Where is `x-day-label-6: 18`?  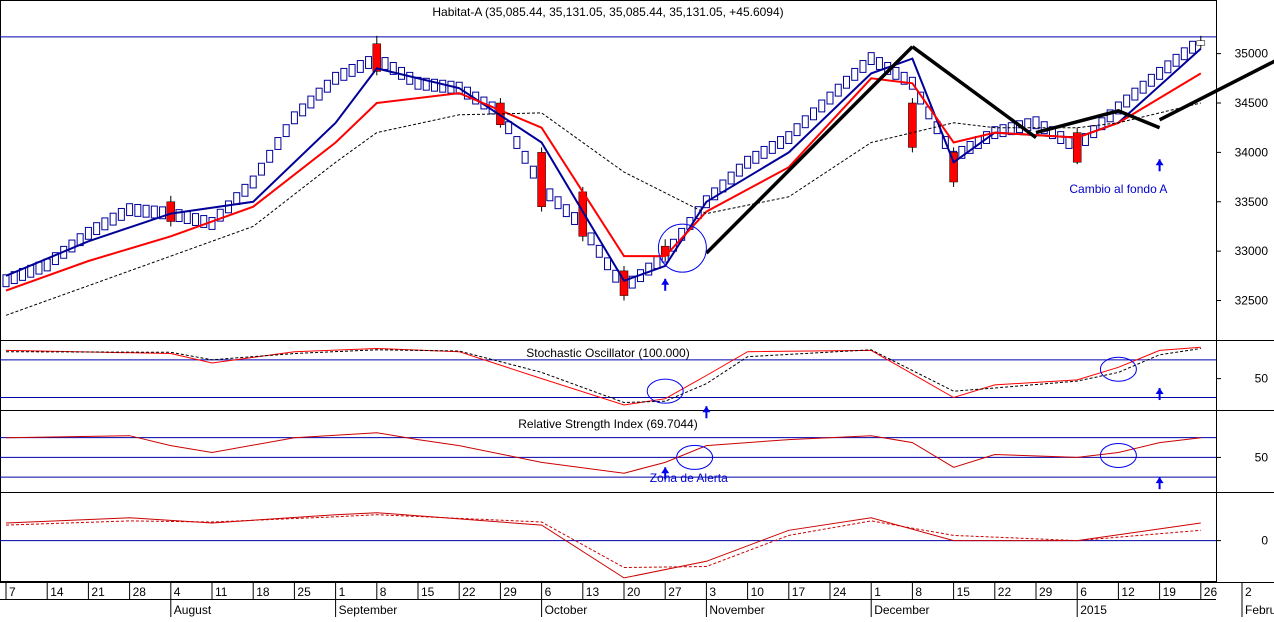 x-day-label-6: 18 is located at coordinates (263, 592).